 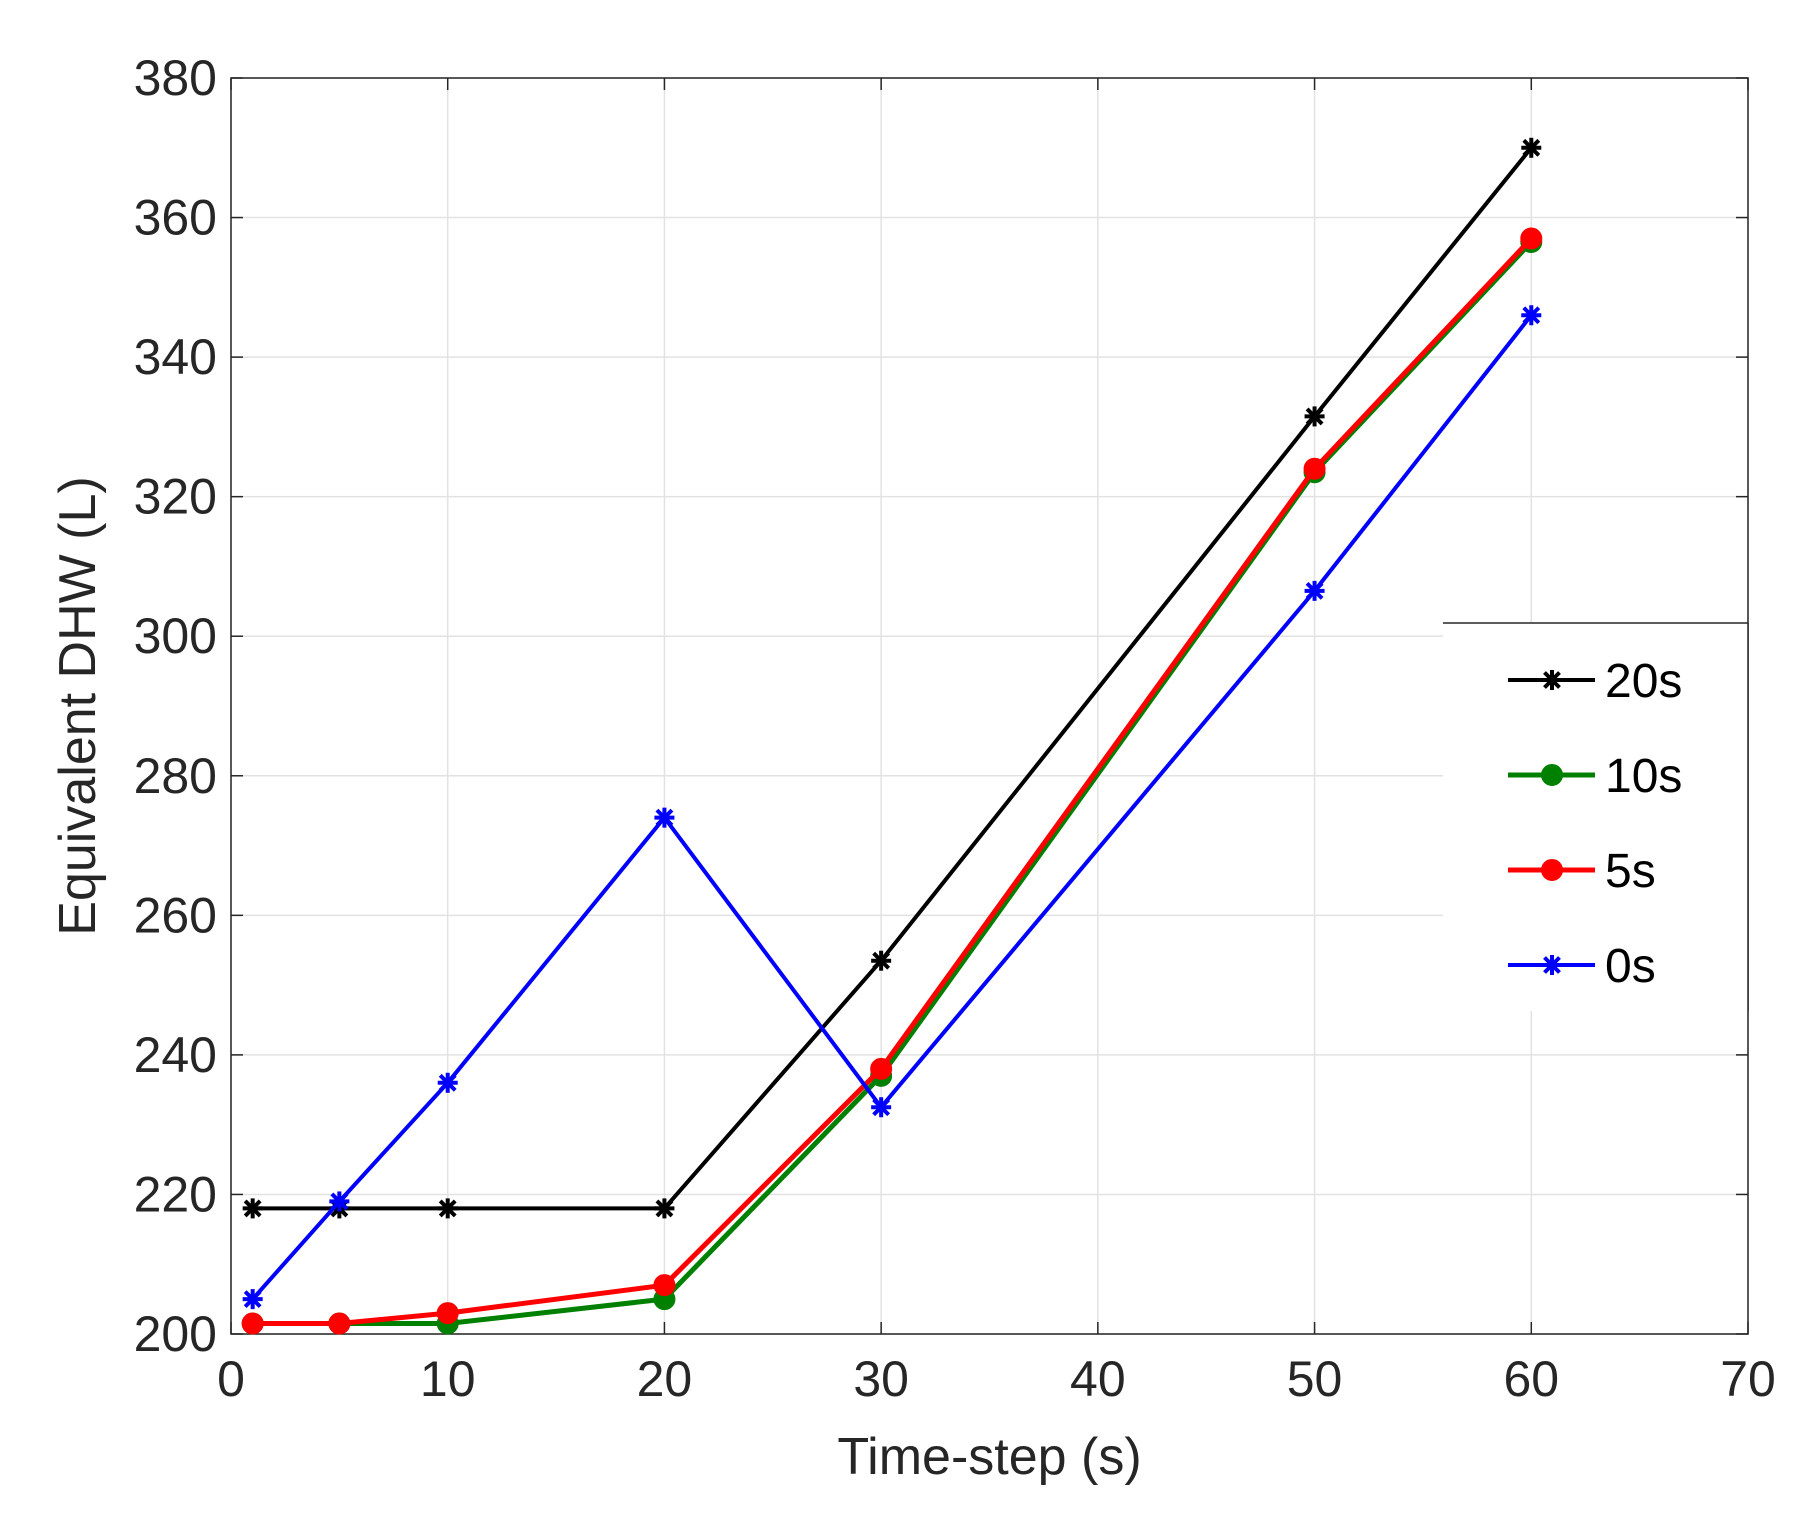 What do you see at coordinates (1595, 776) in the screenshot?
I see `legend-item-10s: 10s` at bounding box center [1595, 776].